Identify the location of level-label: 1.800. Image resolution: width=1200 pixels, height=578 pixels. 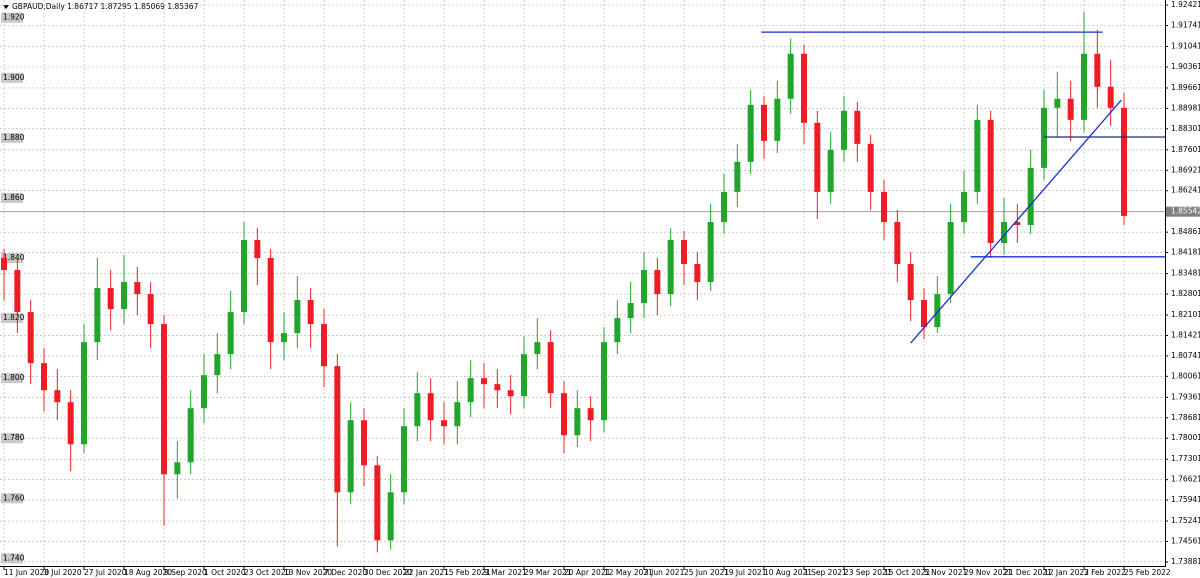
(14, 377).